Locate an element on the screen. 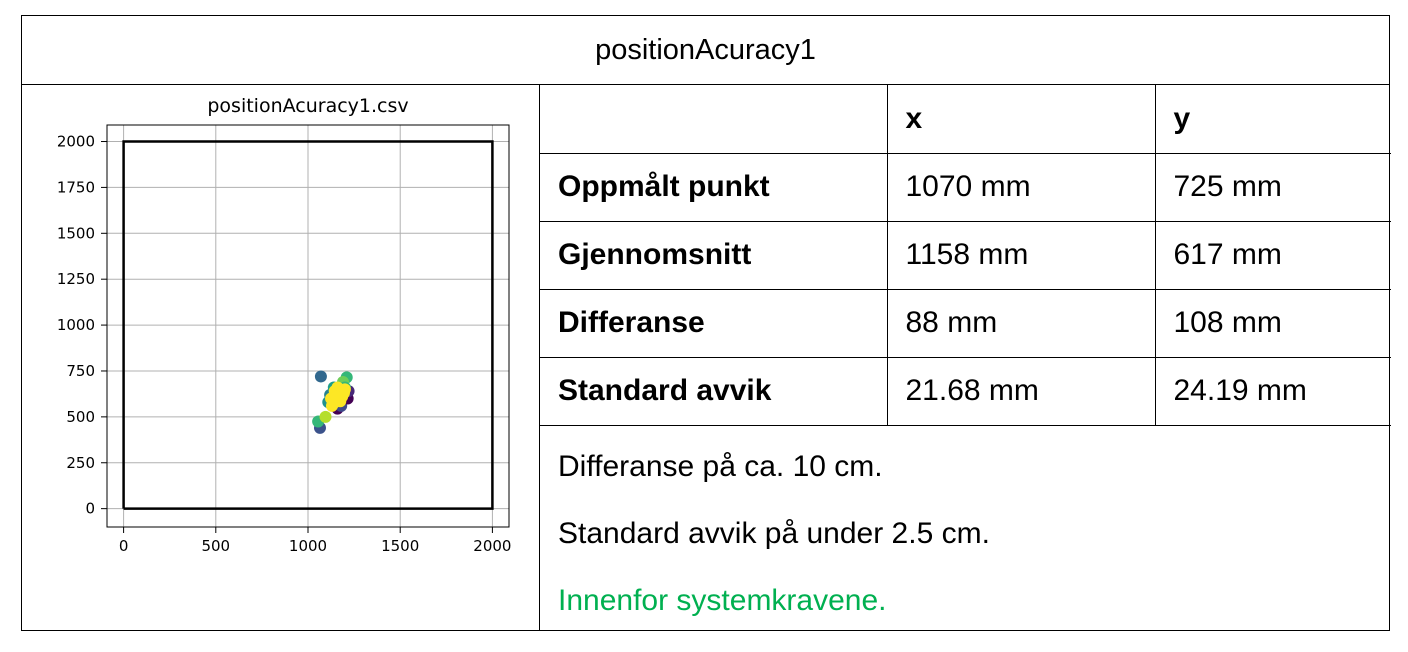 The image size is (1408, 652). row-x-value: 1158 mm is located at coordinates (1021, 255).